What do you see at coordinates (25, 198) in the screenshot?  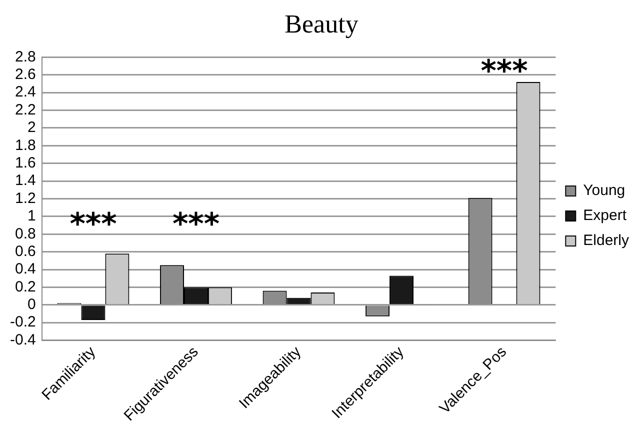 I see `y-tick-label: 1.2` at bounding box center [25, 198].